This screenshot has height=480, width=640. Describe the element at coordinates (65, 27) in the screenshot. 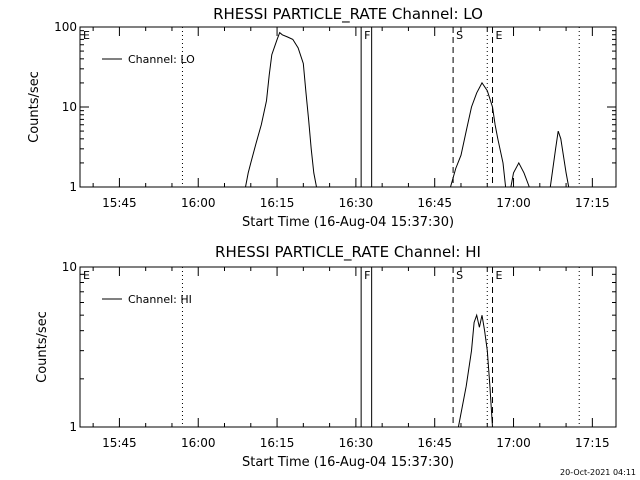

I see `y-tick-label: 100` at that location.